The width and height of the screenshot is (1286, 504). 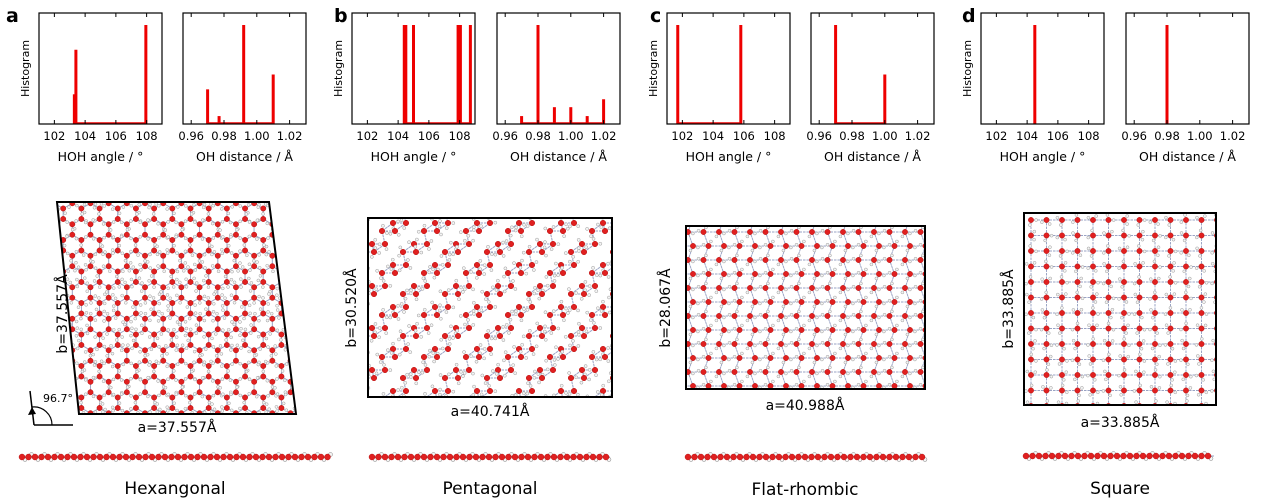 I want to click on lattice-flat-rhombic, so click(x=805, y=307).